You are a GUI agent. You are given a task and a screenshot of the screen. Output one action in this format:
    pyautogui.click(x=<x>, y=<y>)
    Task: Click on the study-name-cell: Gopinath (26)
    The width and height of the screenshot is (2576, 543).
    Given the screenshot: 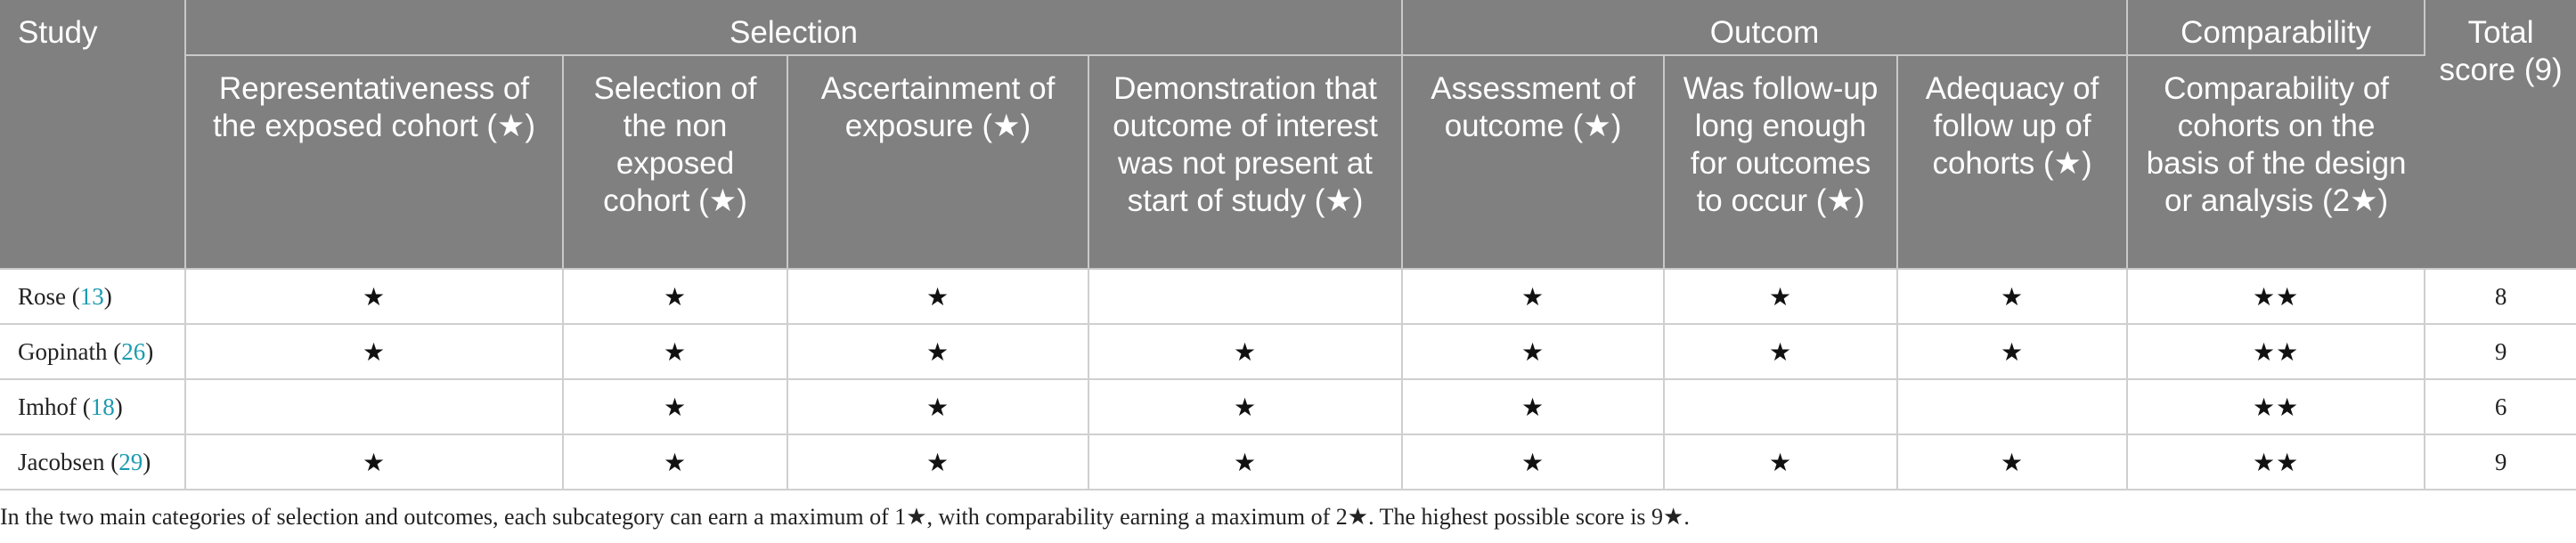 What is the action you would take?
    pyautogui.click(x=93, y=352)
    